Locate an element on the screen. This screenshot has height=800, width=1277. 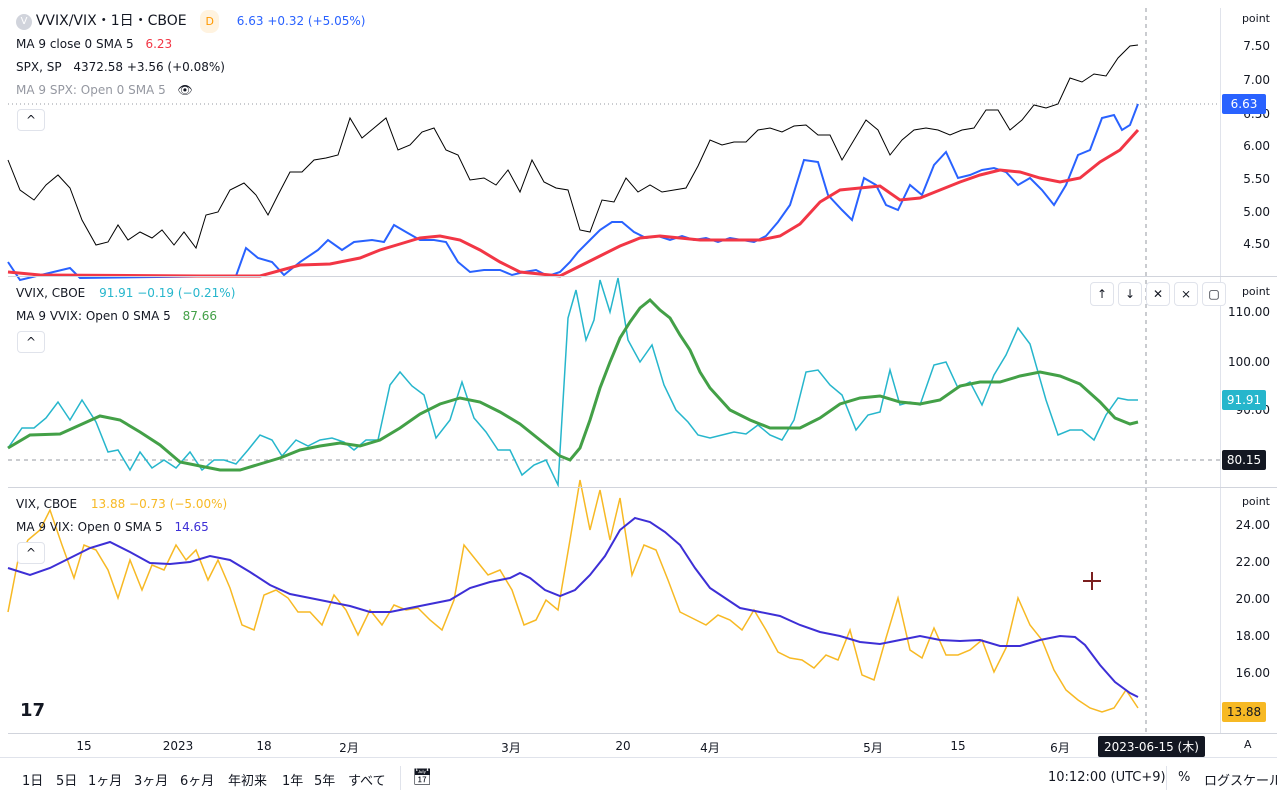
price-axis-pane3: point 24.00 22.00 20.00 18.00 16.00 is located at coordinates (1248, 610).